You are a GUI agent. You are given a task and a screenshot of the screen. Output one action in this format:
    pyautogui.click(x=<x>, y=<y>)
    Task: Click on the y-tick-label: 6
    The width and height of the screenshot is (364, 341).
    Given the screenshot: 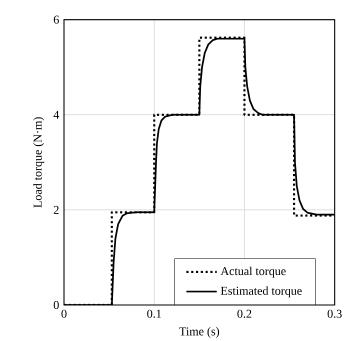 What is the action you would take?
    pyautogui.click(x=56, y=20)
    